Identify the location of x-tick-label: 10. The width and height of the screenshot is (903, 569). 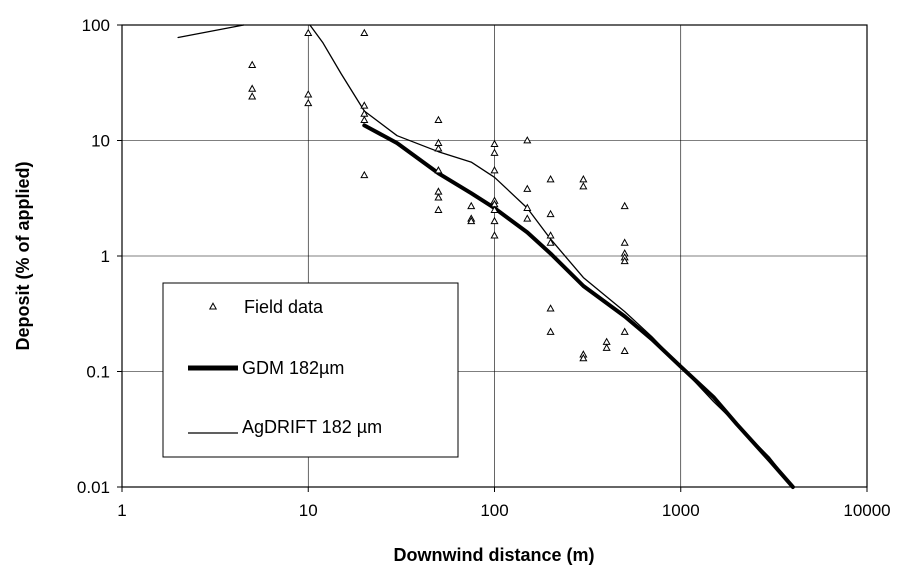
(308, 510).